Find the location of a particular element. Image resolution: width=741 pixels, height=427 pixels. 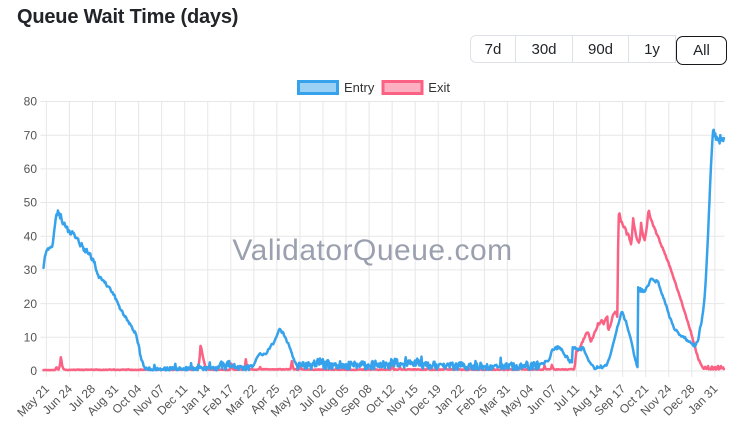

svg-text: 10 is located at coordinates (31, 338).